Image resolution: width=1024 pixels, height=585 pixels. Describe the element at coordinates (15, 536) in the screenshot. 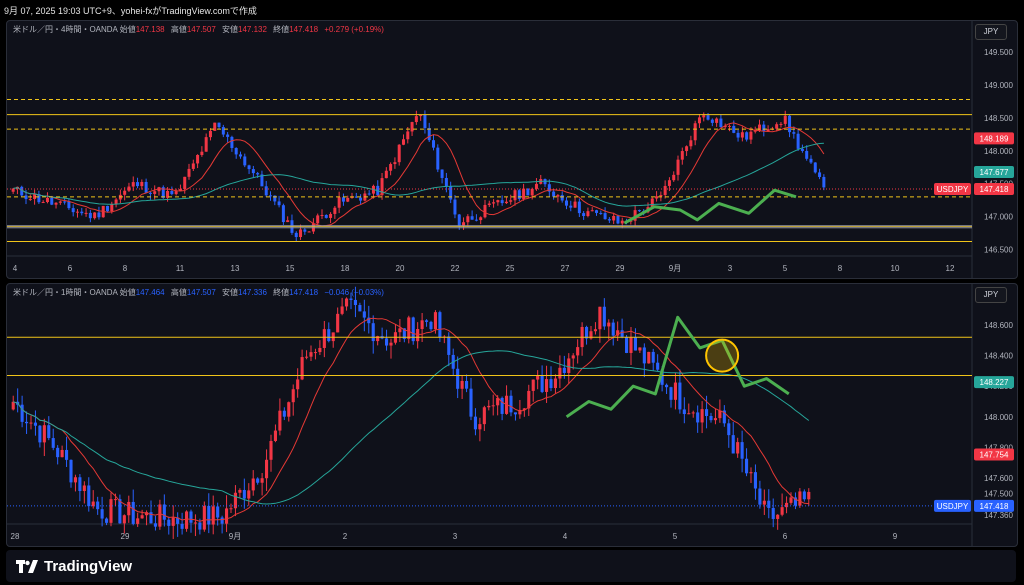

I see `date-tick-label: 28` at that location.